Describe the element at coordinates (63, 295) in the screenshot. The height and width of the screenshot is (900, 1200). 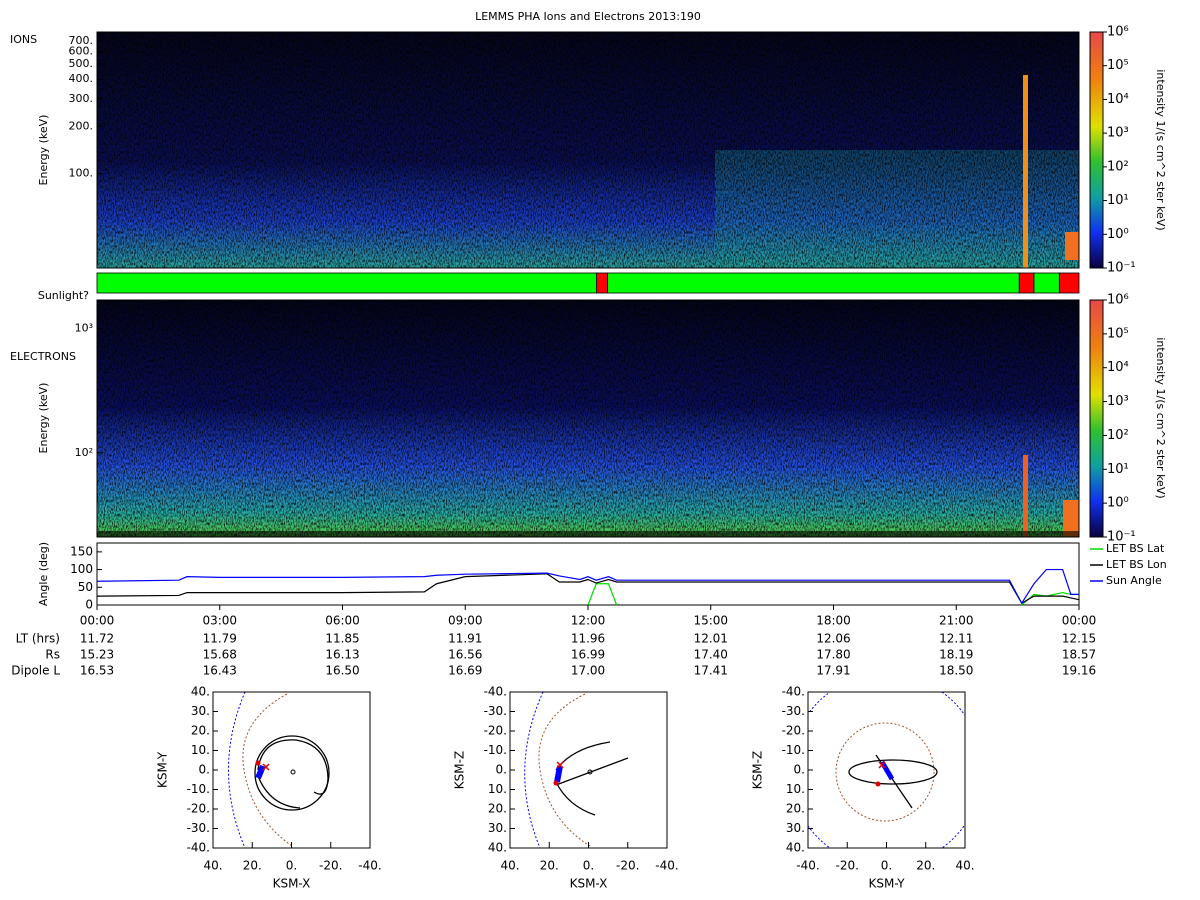
I see `panel-label: Sunlight?` at that location.